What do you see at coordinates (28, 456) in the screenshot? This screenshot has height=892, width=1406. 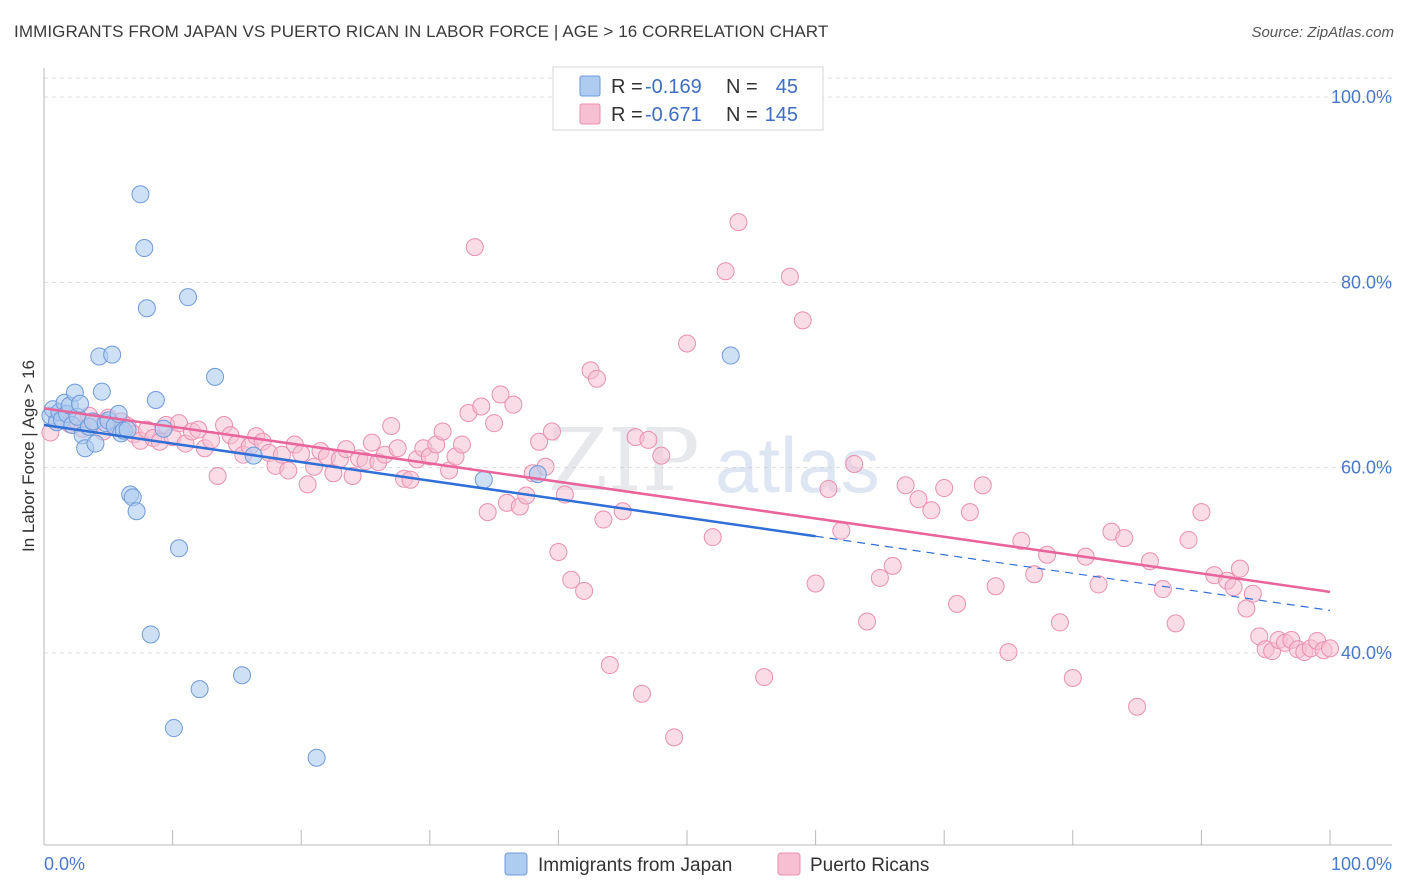 I see `y-axis-label: In Labor Force | Age > 16` at bounding box center [28, 456].